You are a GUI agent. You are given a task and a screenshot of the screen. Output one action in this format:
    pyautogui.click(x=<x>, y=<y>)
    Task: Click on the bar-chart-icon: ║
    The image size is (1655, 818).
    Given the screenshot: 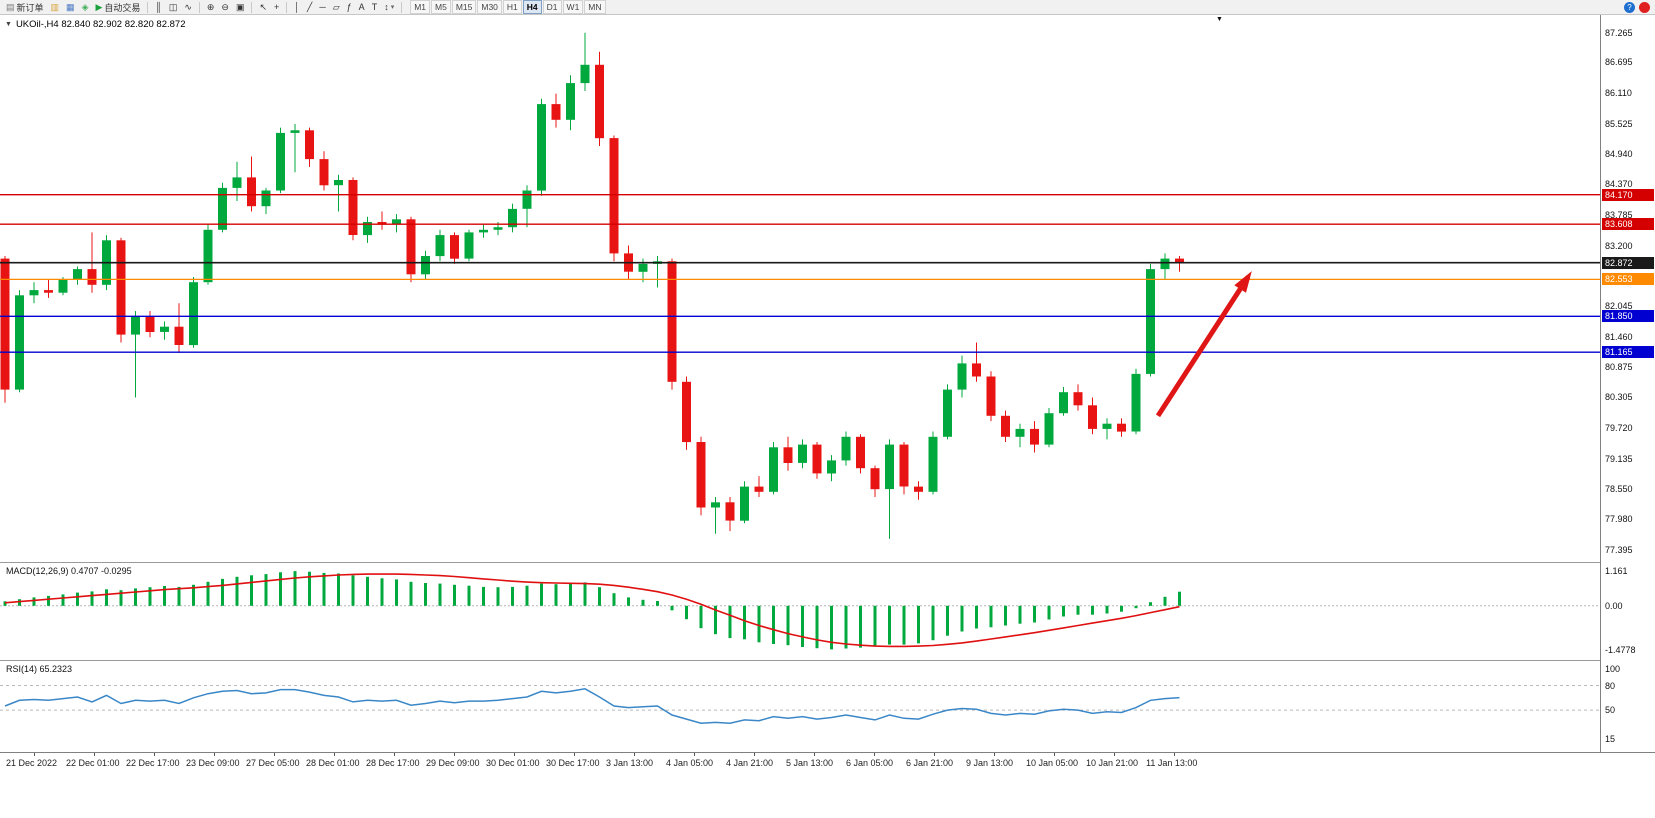 What is the action you would take?
    pyautogui.click(x=158, y=6)
    